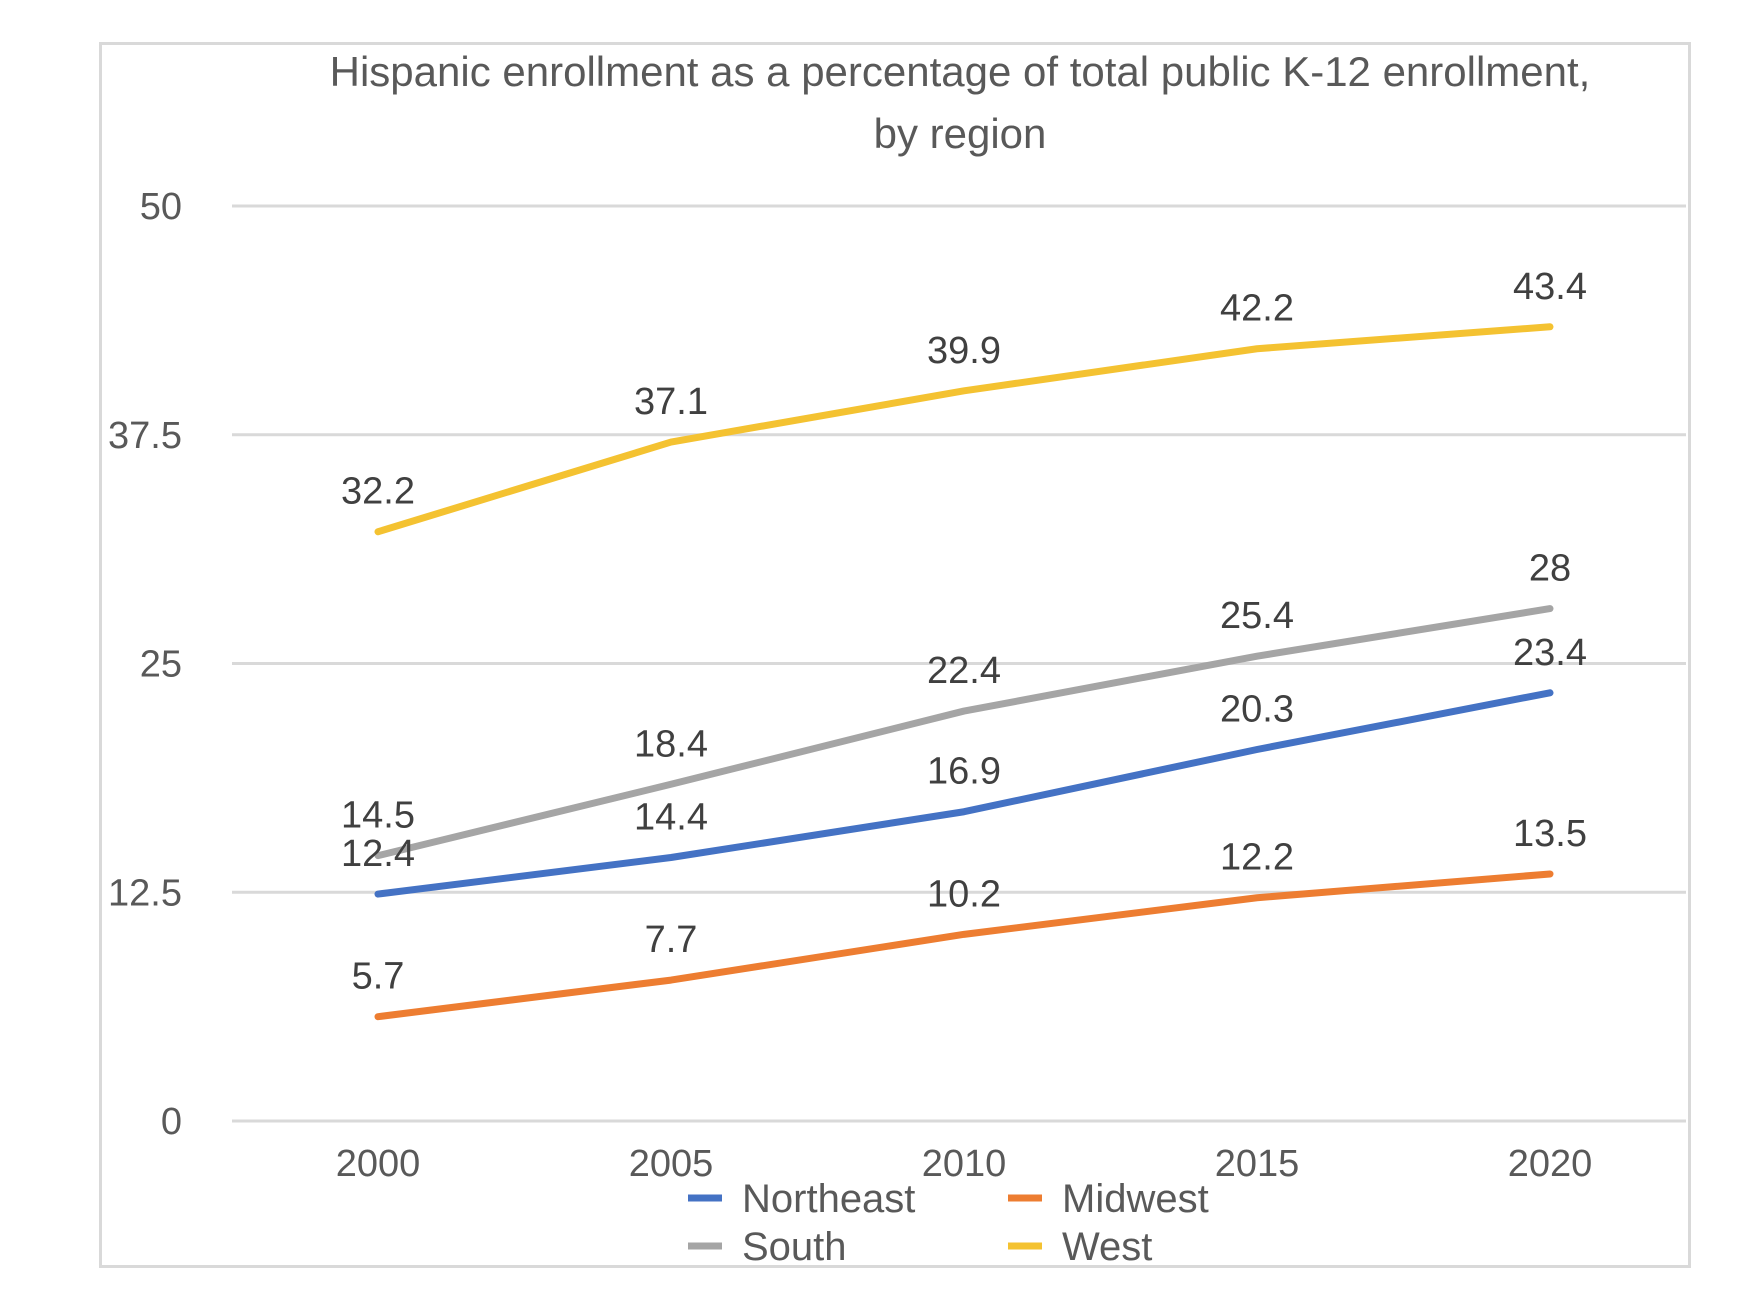 The width and height of the screenshot is (1758, 1296). I want to click on data-label-midwest: 12.2, so click(1257, 858).